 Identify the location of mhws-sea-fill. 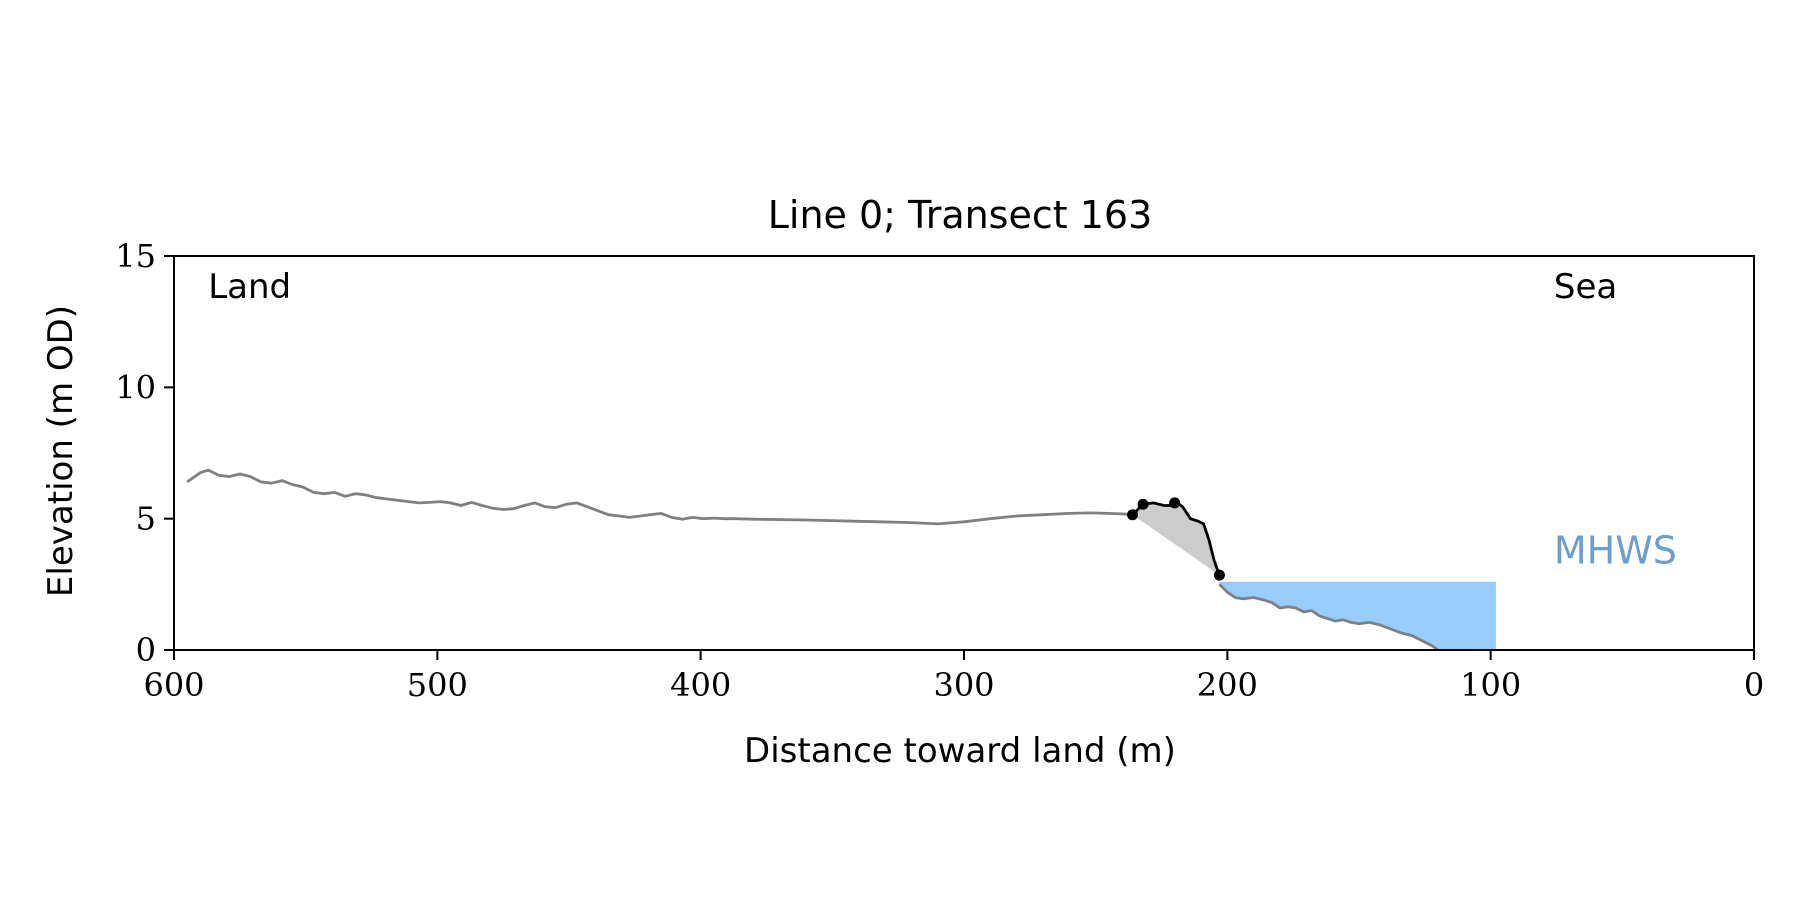
(1357, 615).